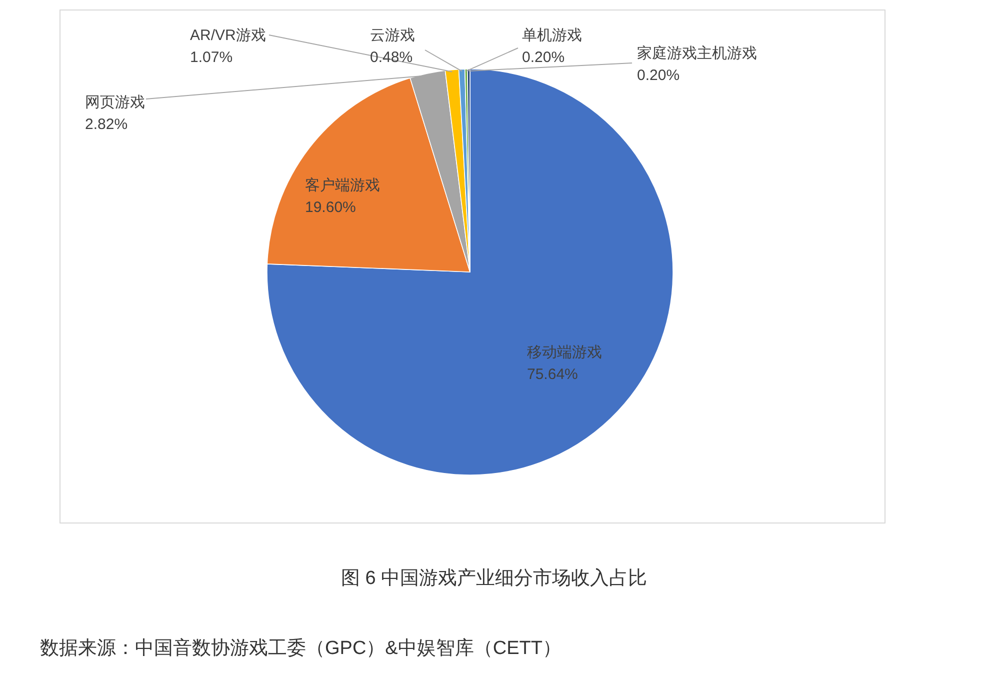 The width and height of the screenshot is (988, 687). What do you see at coordinates (564, 352) in the screenshot?
I see `slice-label: 移动端游戏` at bounding box center [564, 352].